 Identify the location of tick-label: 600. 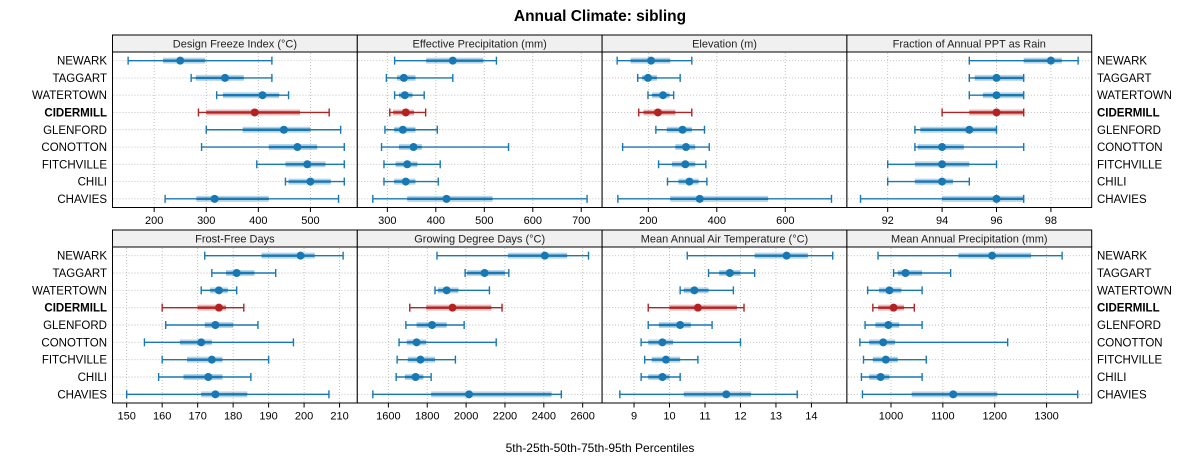
(533, 221).